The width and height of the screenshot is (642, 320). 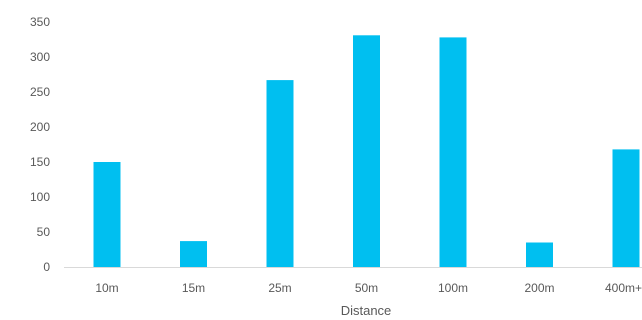 I want to click on x-tick-label: 400m+, so click(x=623, y=288).